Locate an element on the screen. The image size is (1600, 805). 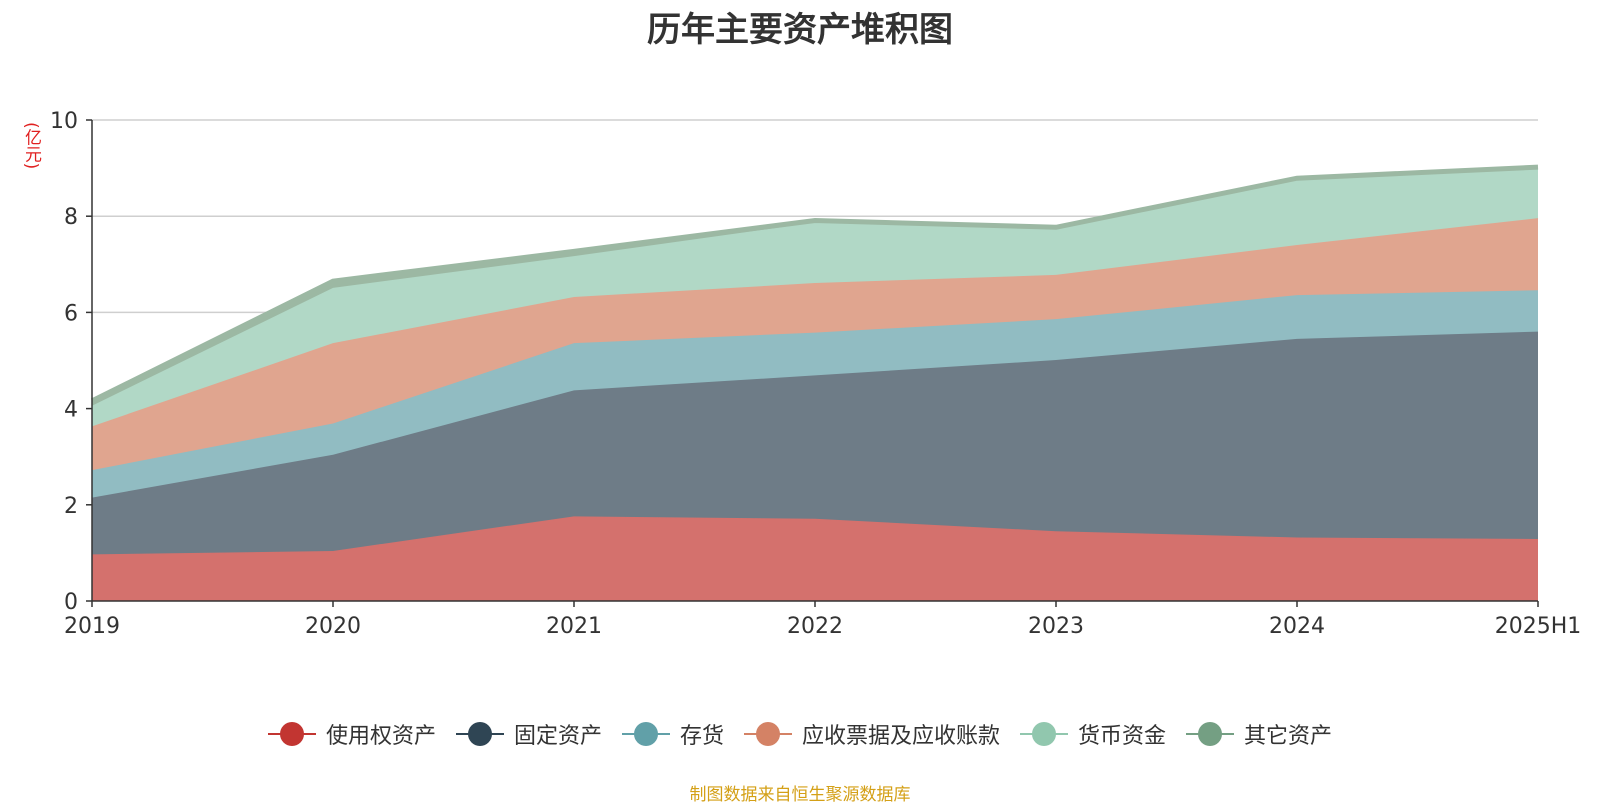
legend-item-0: 使用权资产 is located at coordinates (351, 734).